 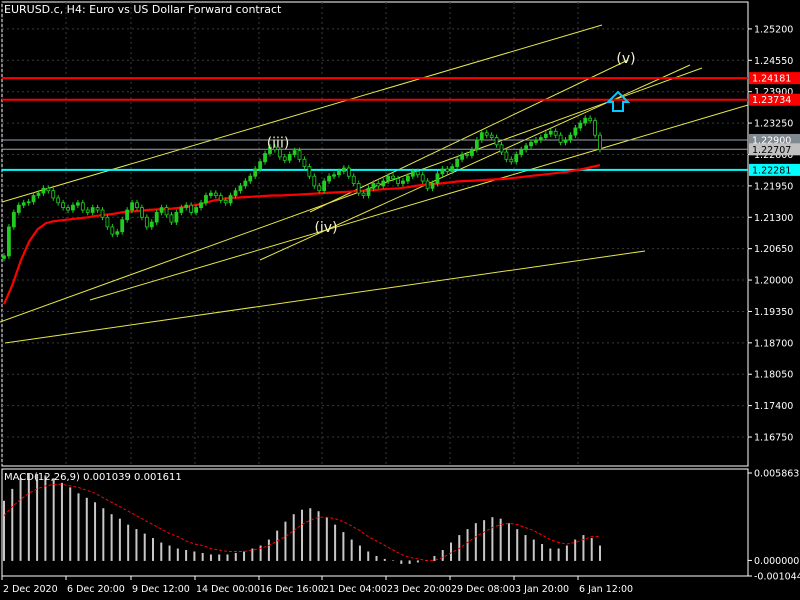 I want to click on price-tick-label: 1.21950, so click(x=773, y=186).